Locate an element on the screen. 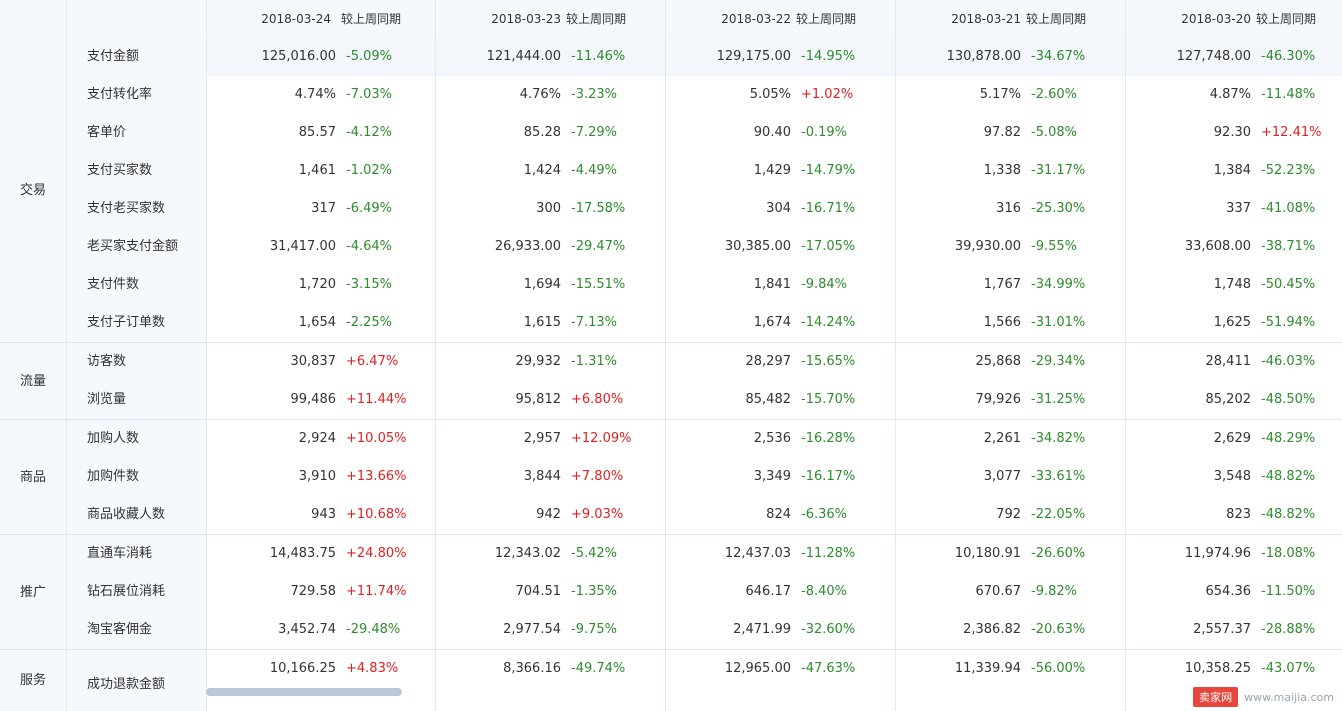 The height and width of the screenshot is (711, 1342). metric-value: 10,180.91 is located at coordinates (987, 553).